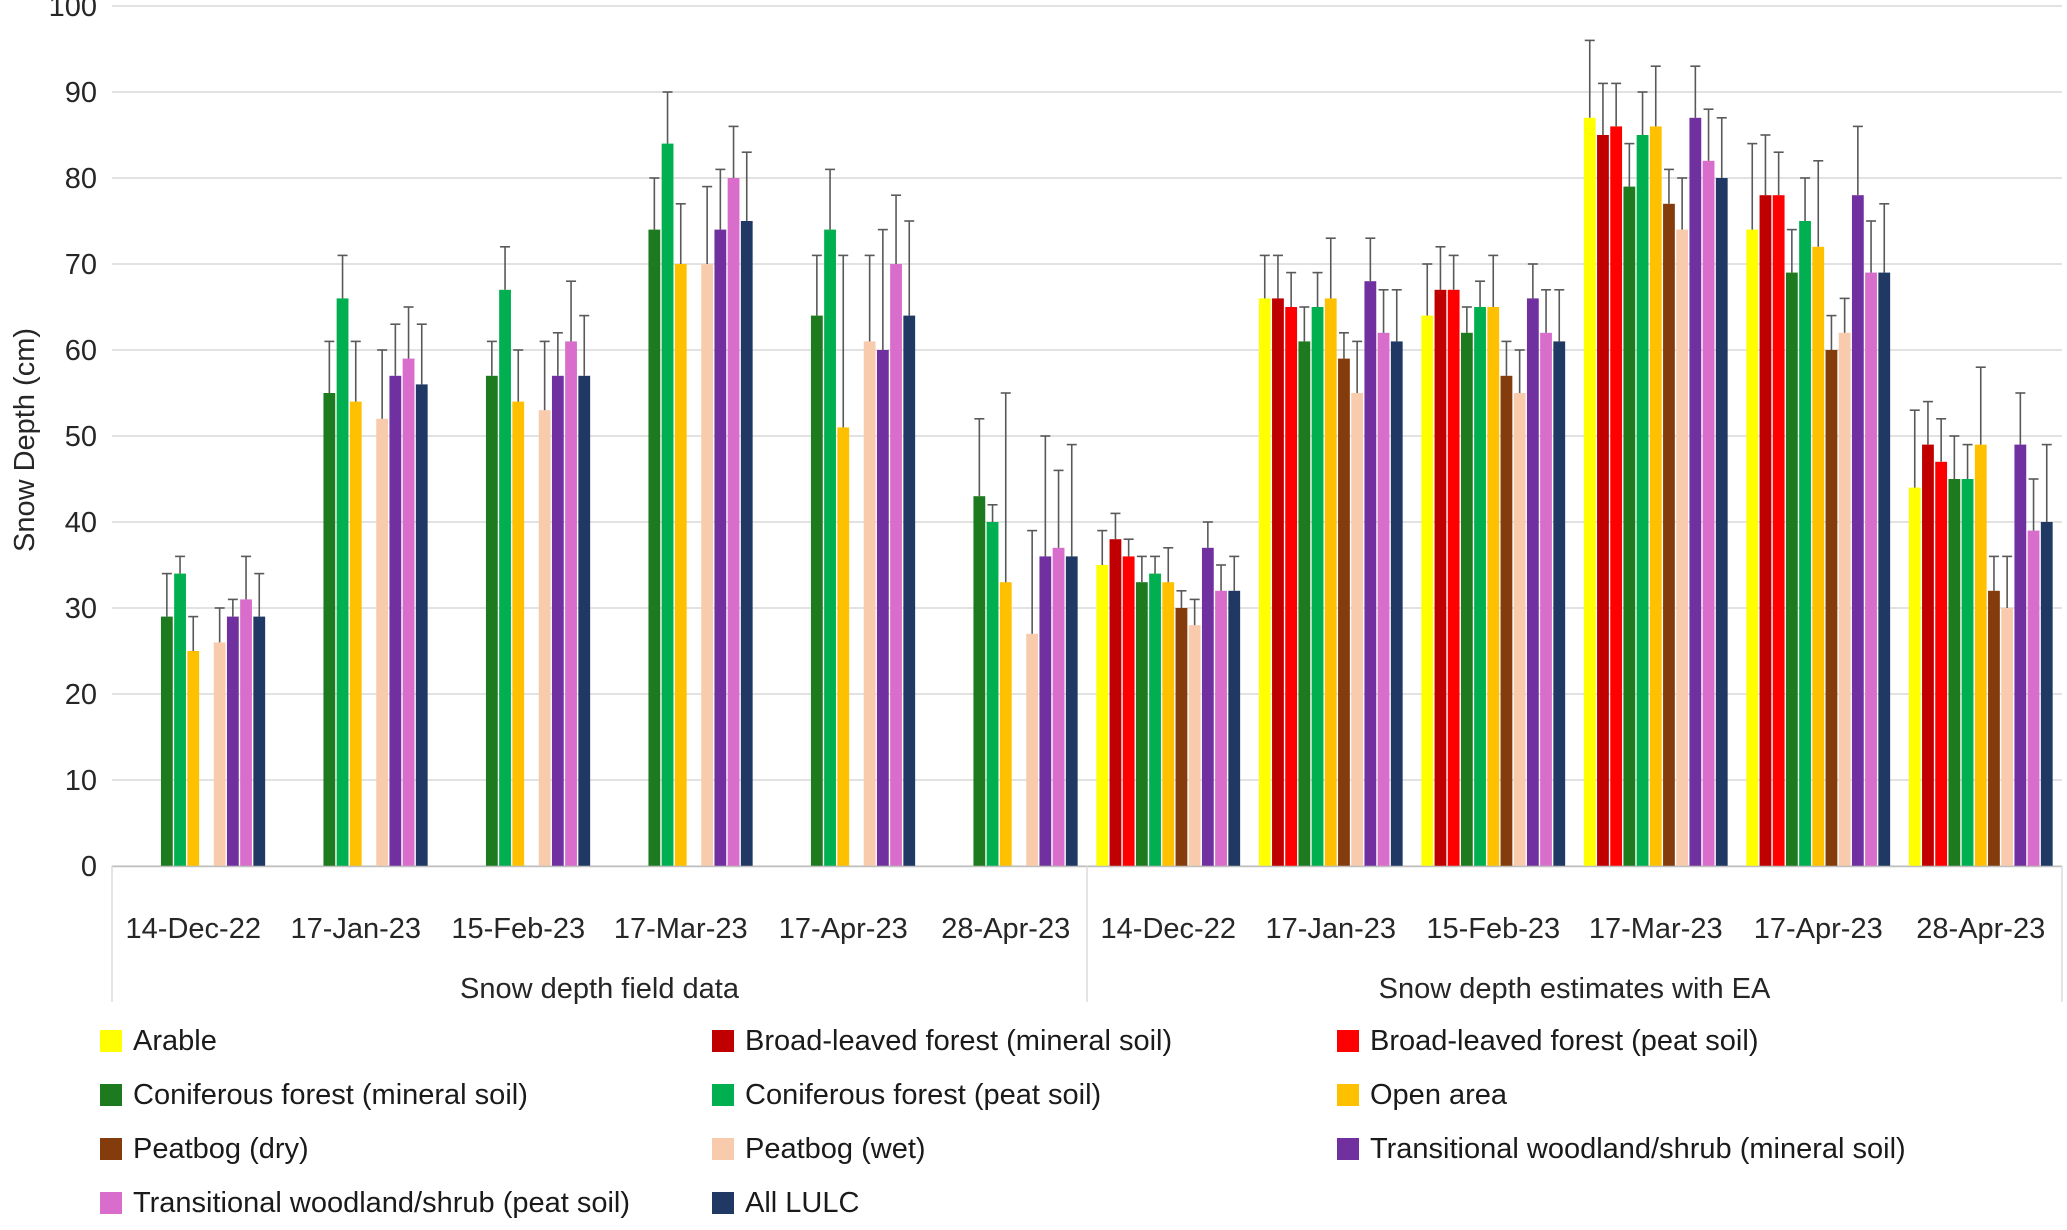  I want to click on legend-item: Transitional woodland/shrub (peat soil), so click(406, 1203).